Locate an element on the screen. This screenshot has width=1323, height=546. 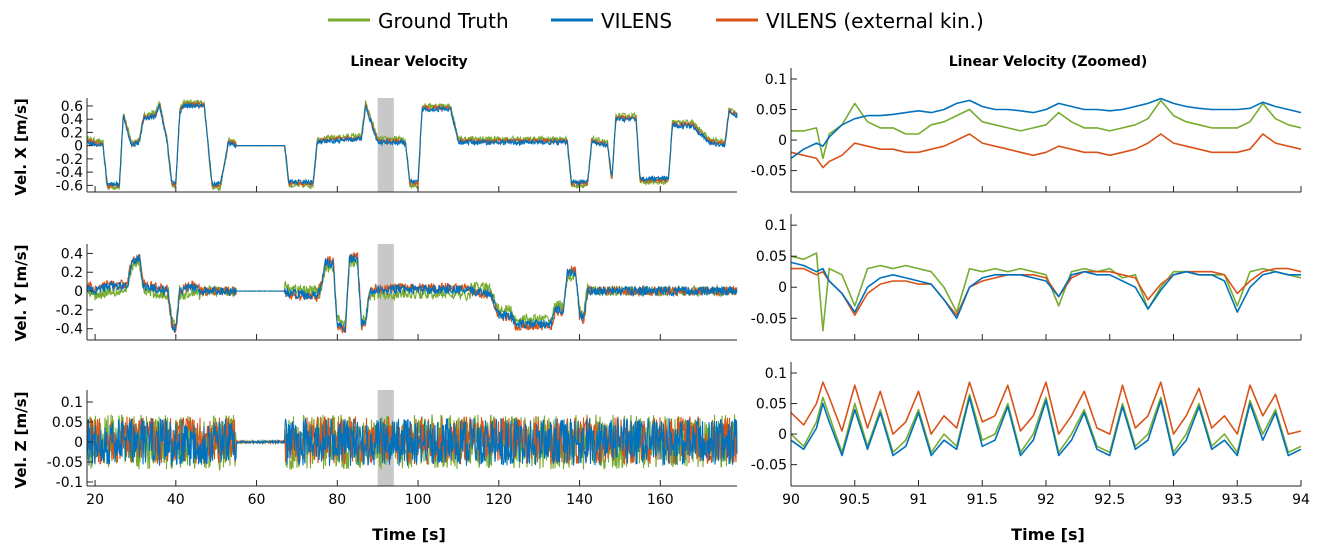
ylabel-vel-x: Vel. X [m/s] is located at coordinates (21, 147).